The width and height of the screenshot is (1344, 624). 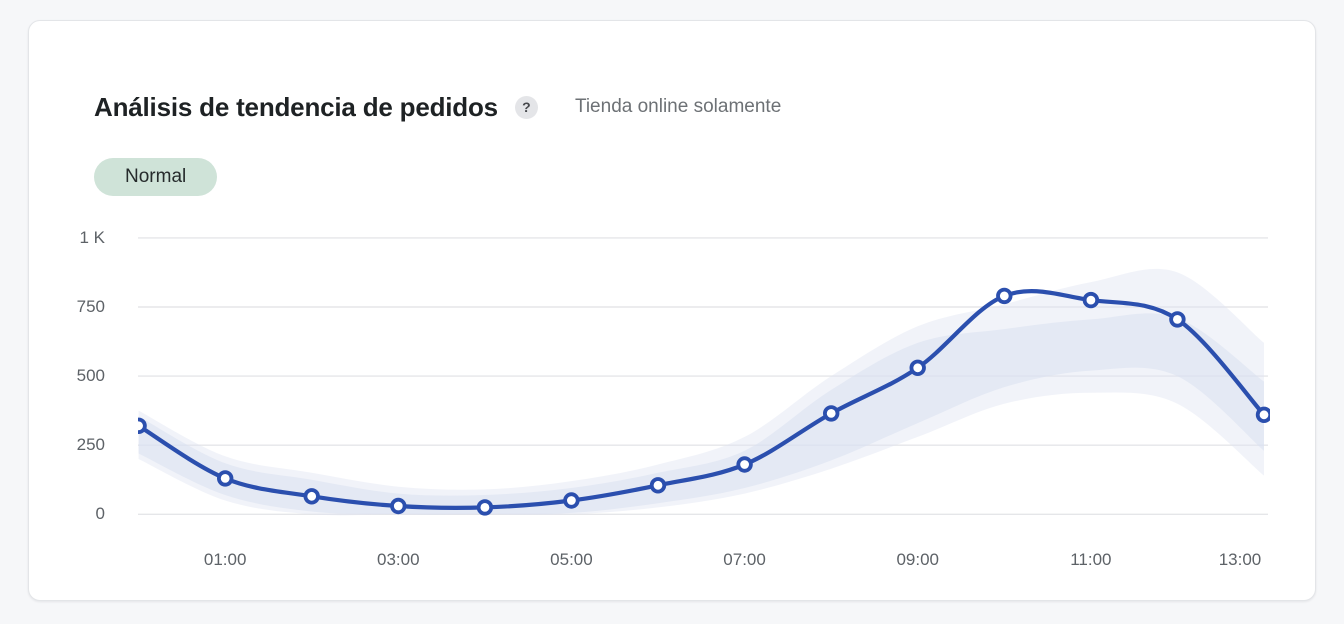 I want to click on data-point-06:00, so click(x=658, y=485).